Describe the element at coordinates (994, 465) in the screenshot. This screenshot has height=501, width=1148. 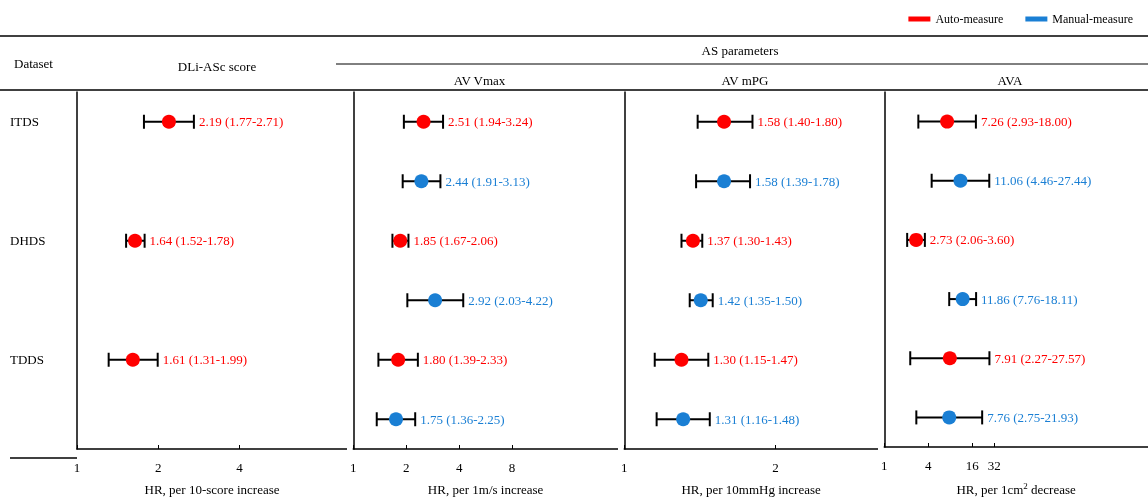
I see `x-tick-label: 32` at that location.